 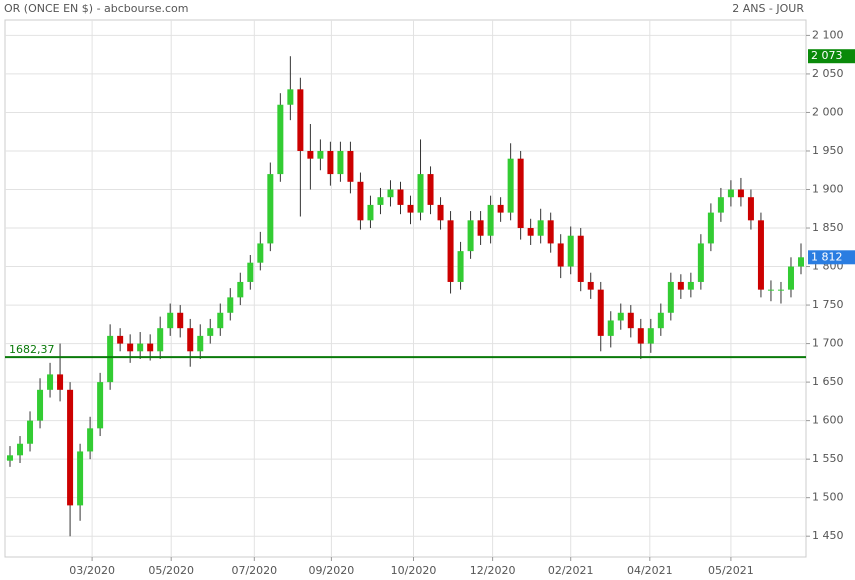 I want to click on y-tick-label: 1 850, so click(x=828, y=227).